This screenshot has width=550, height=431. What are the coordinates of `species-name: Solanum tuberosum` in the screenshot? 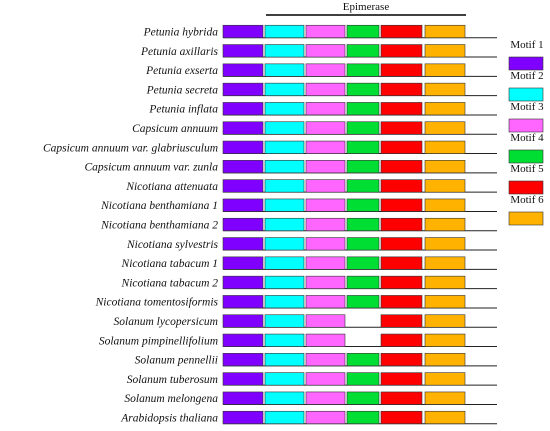 It's located at (172, 380).